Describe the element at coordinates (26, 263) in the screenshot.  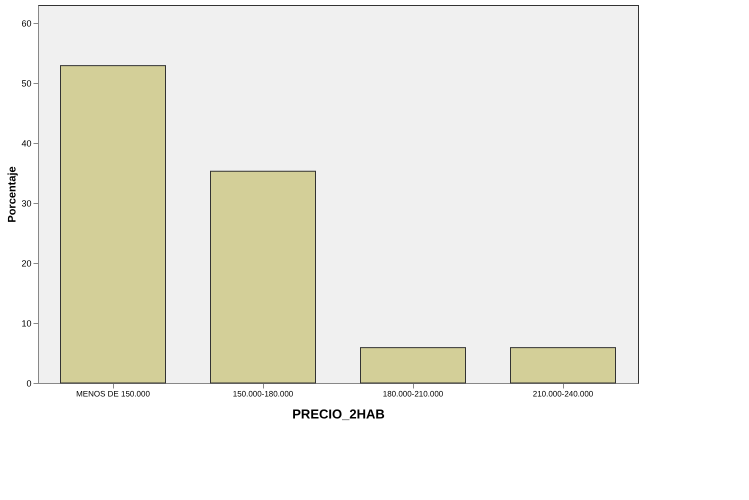
I see `y-tick-label: 20` at that location.